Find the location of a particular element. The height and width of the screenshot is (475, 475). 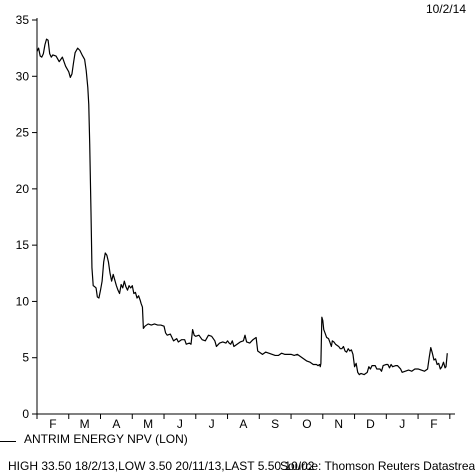

y-tick-label: 25 is located at coordinates (23, 133).